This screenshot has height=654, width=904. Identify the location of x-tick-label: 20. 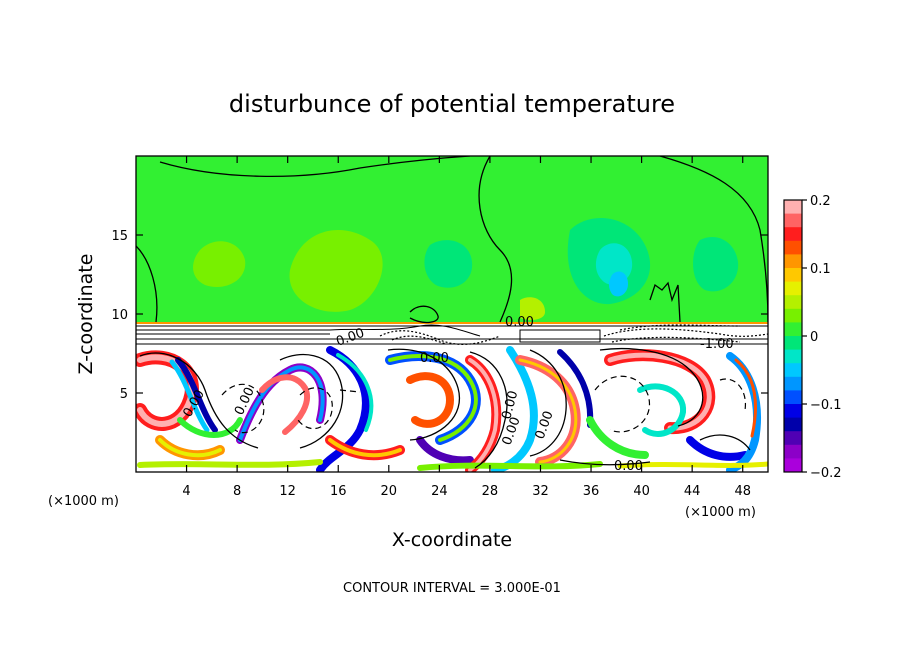
(389, 491).